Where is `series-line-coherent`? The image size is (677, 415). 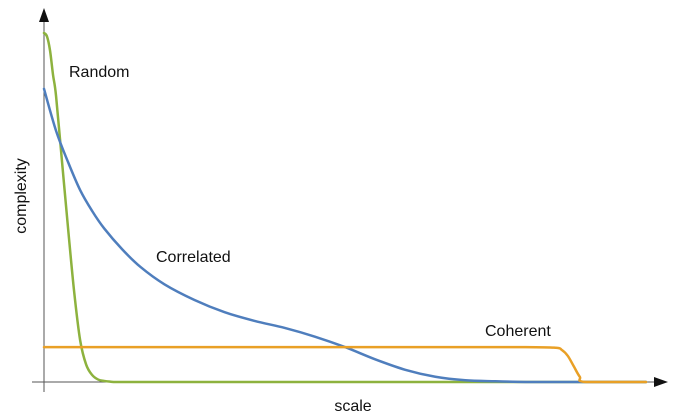
series-line-coherent is located at coordinates (345, 364).